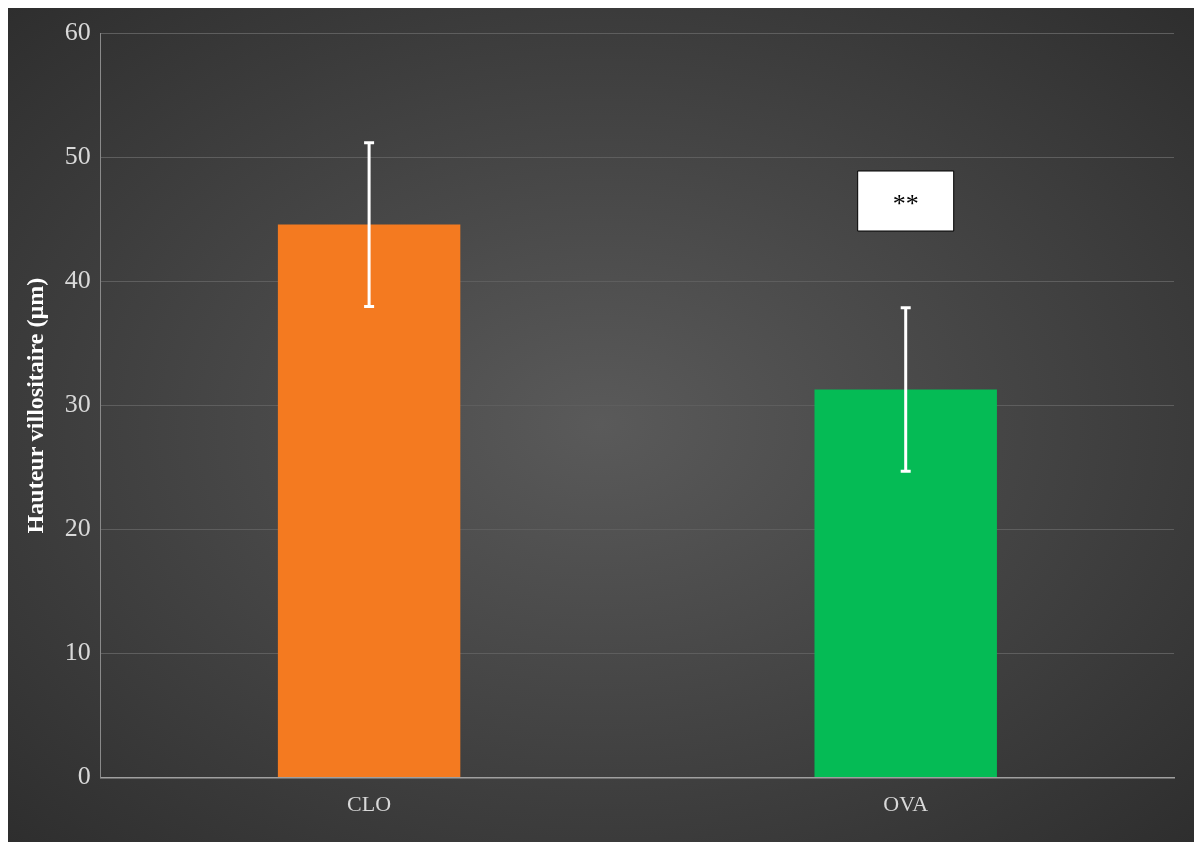 This screenshot has width=1202, height=850. What do you see at coordinates (77, 156) in the screenshot?
I see `y-tick-label: 50` at bounding box center [77, 156].